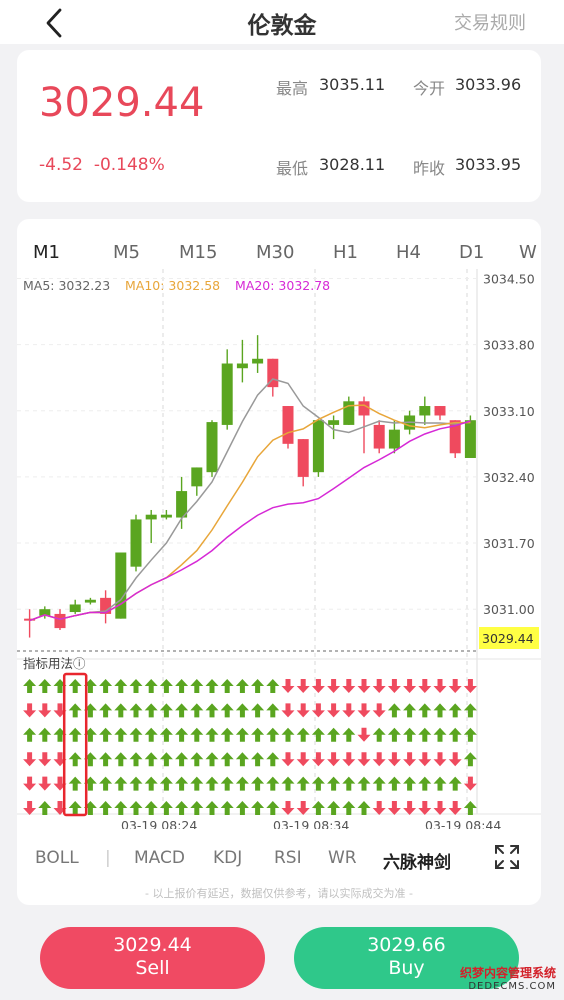 The image size is (564, 1000). What do you see at coordinates (406, 968) in the screenshot?
I see `buy-label: Buy` at bounding box center [406, 968].